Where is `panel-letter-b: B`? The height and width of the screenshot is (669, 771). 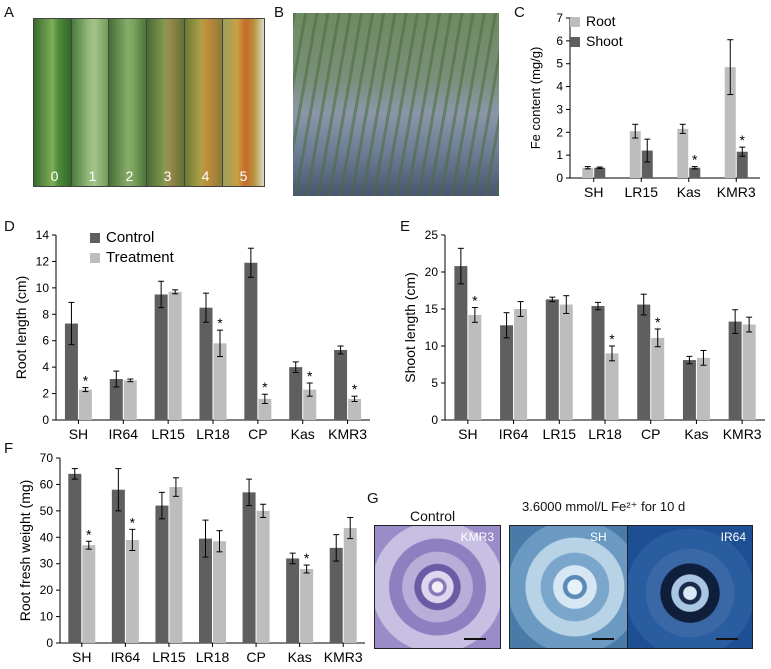
panel-letter-b: B is located at coordinates (279, 12).